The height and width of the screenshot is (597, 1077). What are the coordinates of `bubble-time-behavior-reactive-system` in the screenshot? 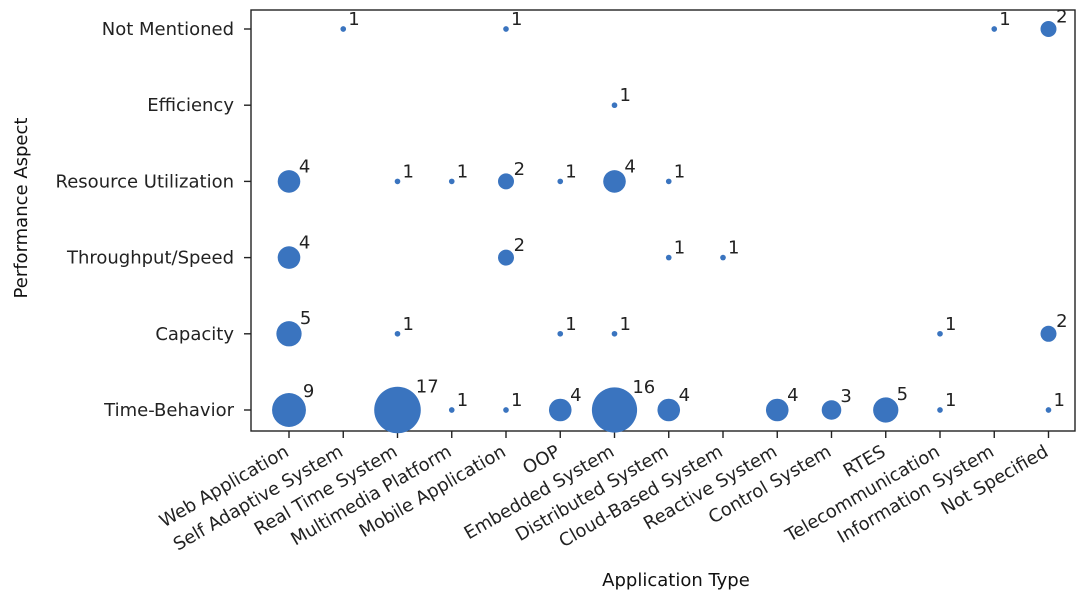 It's located at (777, 410).